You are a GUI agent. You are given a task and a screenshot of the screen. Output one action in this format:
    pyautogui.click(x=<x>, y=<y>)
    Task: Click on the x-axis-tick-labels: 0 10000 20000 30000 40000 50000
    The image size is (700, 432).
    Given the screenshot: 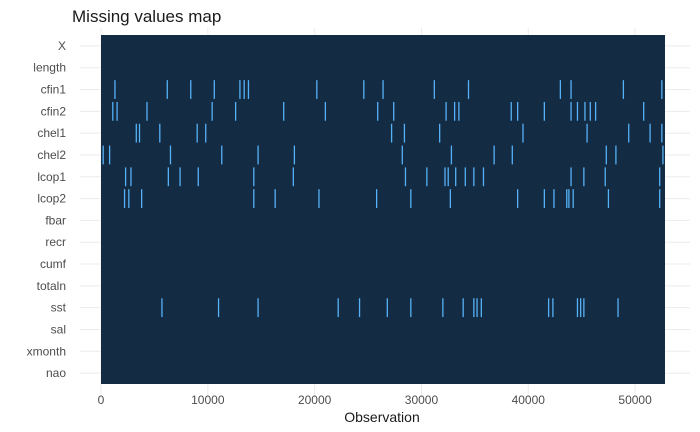 What is the action you would take?
    pyautogui.click(x=375, y=400)
    